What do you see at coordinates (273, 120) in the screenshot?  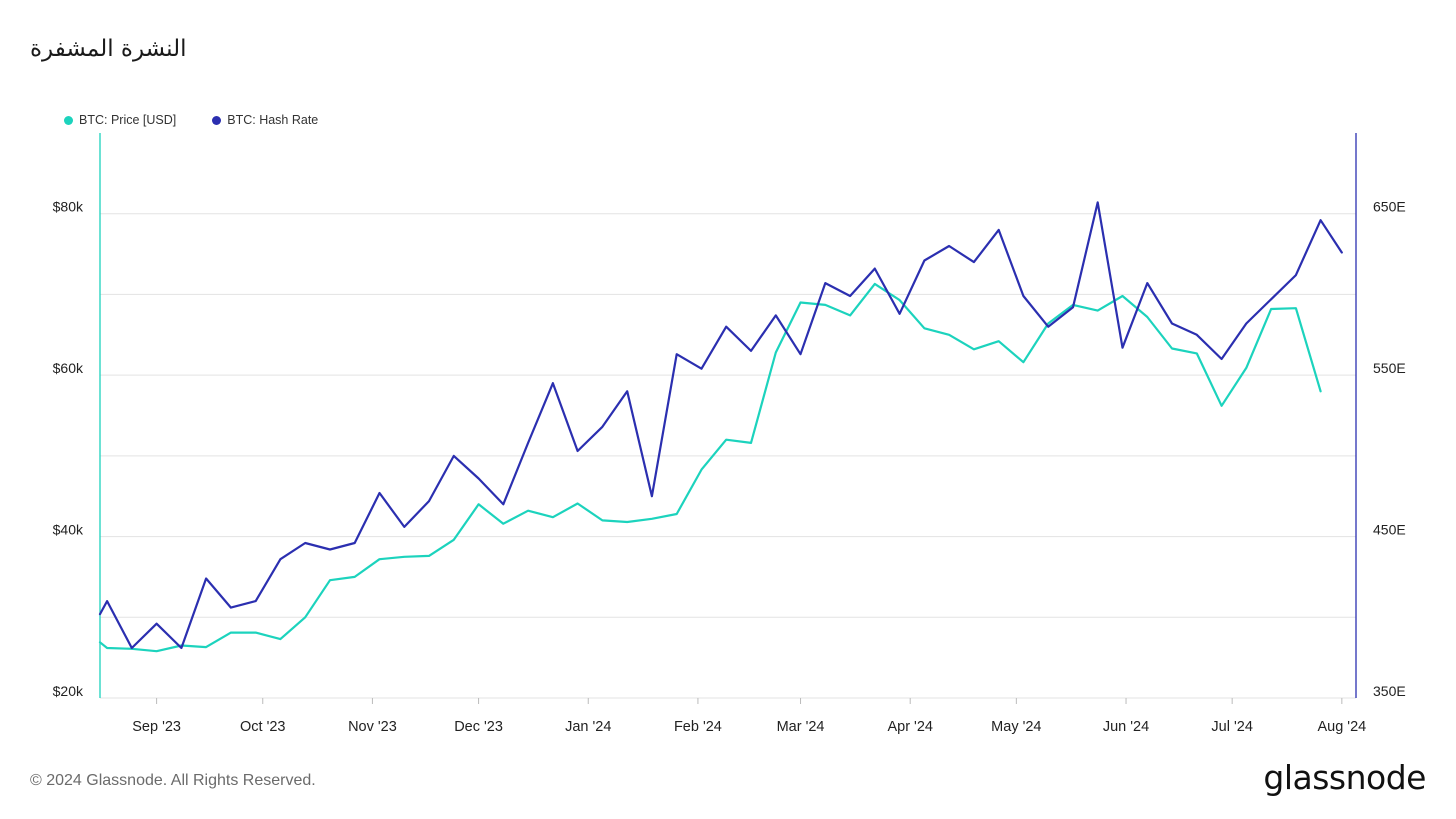 I see `legend-label-hash-rate: BTC: Hash Rate` at bounding box center [273, 120].